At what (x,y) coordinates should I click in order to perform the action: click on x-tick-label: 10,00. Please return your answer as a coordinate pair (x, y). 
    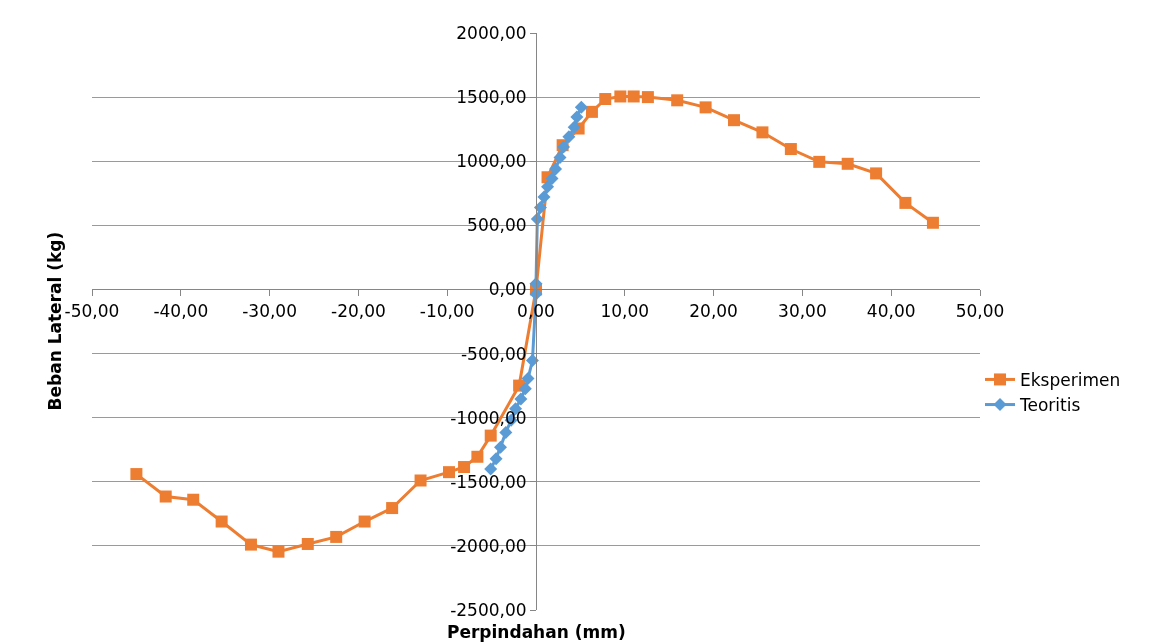
    Looking at the image, I should click on (625, 310).